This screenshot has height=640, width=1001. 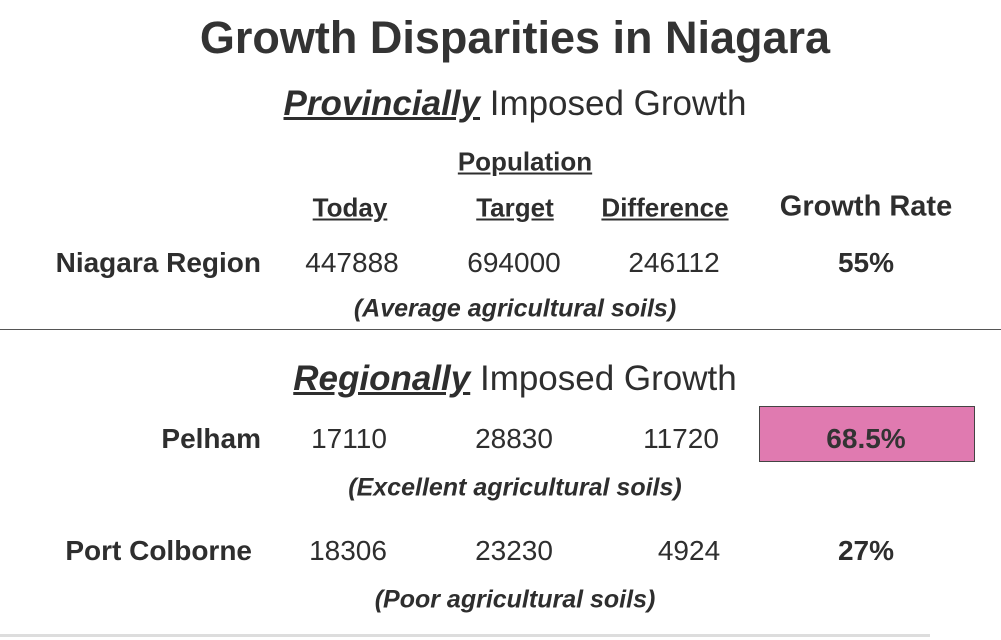 What do you see at coordinates (158, 550) in the screenshot?
I see `row-label-port-colborne: Port Colborne` at bounding box center [158, 550].